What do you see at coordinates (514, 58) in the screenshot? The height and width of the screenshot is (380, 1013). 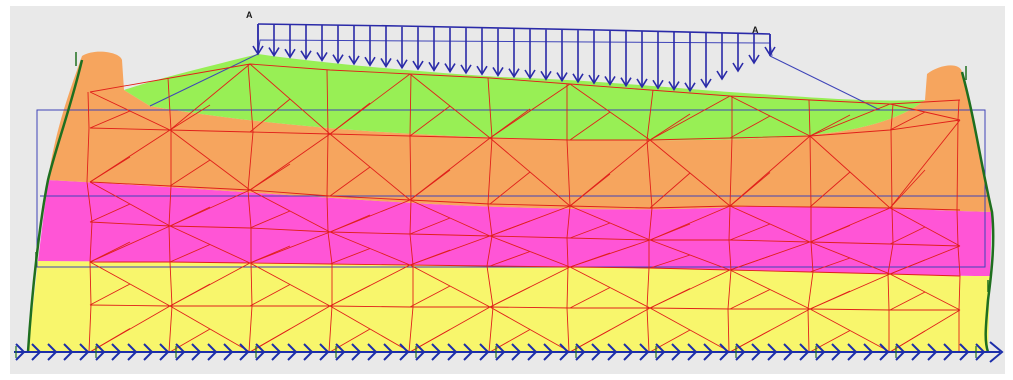 I see `distributed-load` at bounding box center [514, 58].